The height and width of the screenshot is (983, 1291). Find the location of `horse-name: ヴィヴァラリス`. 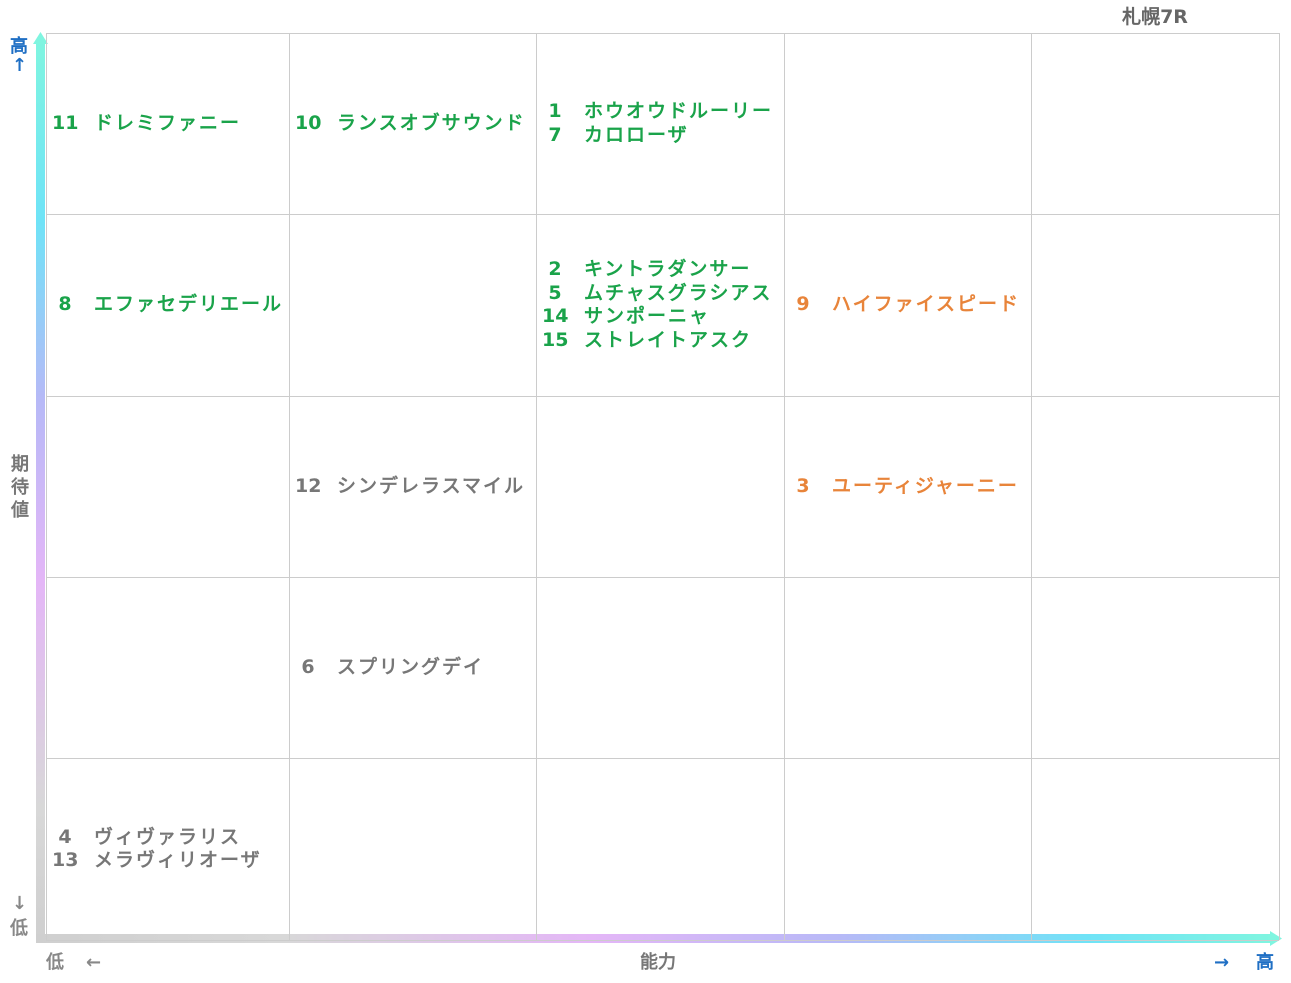

horse-name: ヴィヴァラリス is located at coordinates (168, 836).